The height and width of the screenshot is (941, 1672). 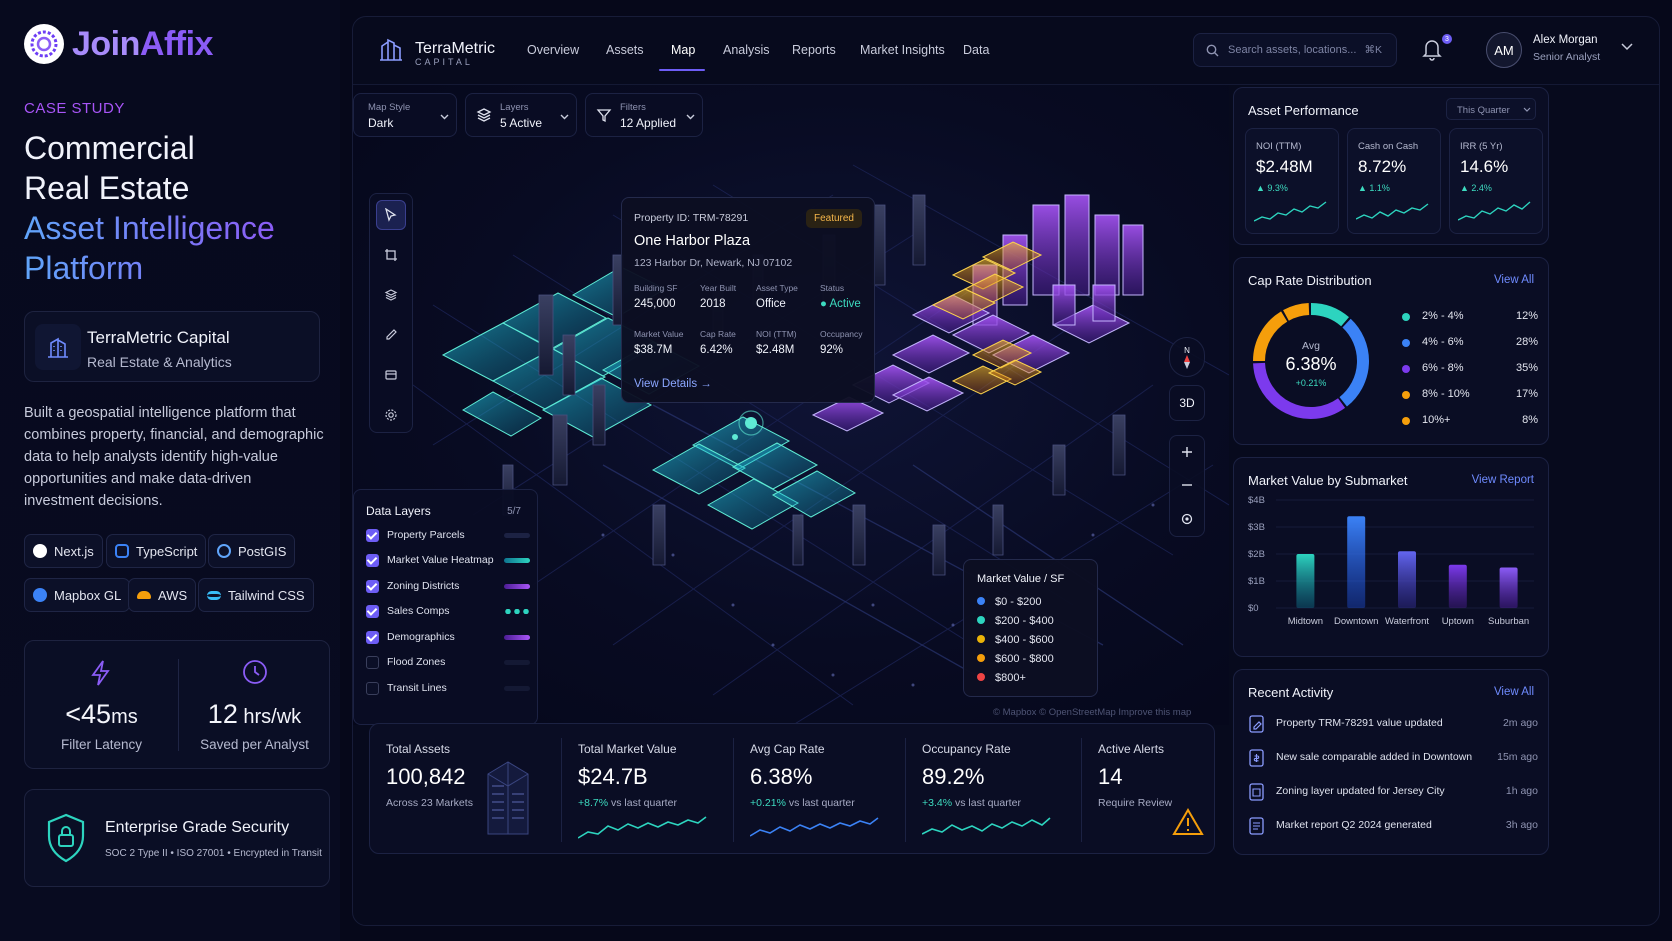 I want to click on search-input: Search assets, locations... ⌘K, so click(x=1295, y=50).